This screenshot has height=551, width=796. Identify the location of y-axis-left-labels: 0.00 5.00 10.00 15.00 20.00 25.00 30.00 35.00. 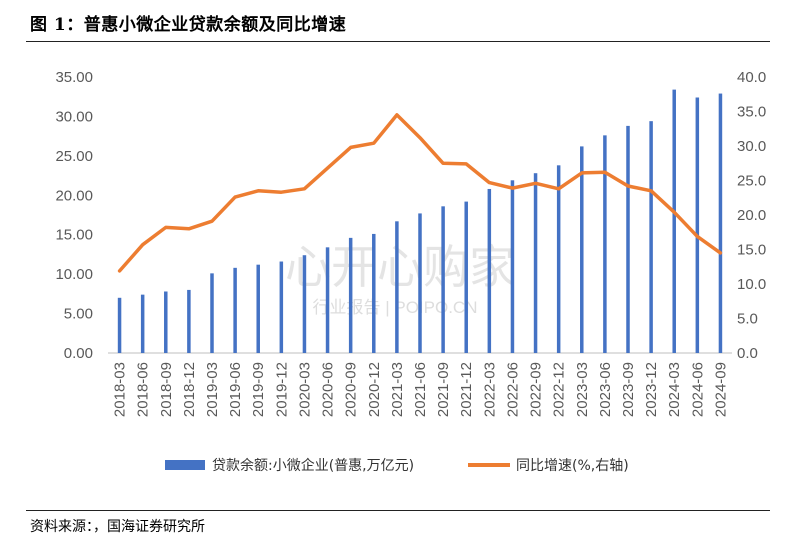
(74, 215).